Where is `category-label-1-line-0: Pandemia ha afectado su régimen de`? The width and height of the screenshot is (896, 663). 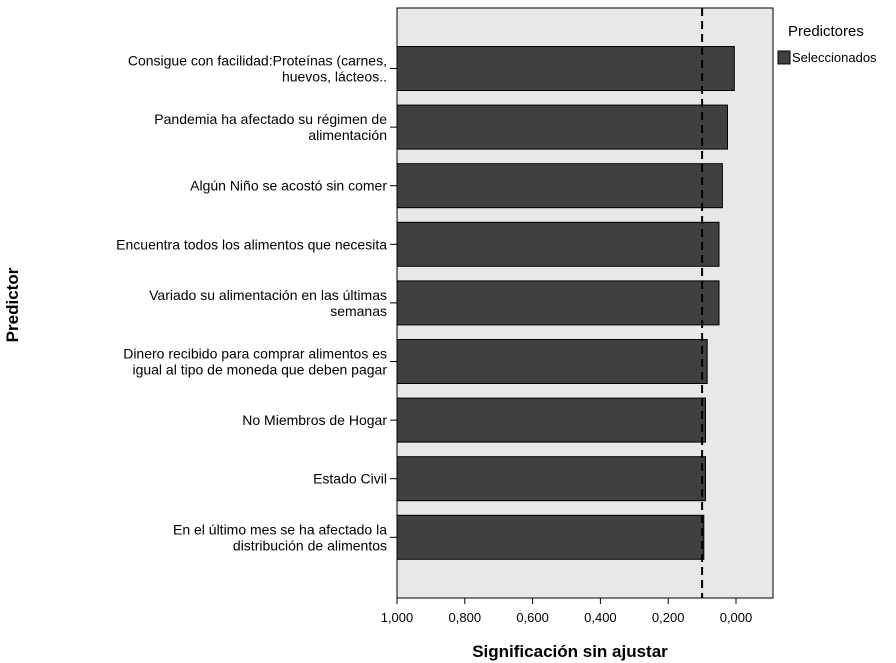 category-label-1-line-0: Pandemia ha afectado su régimen de is located at coordinates (270, 119).